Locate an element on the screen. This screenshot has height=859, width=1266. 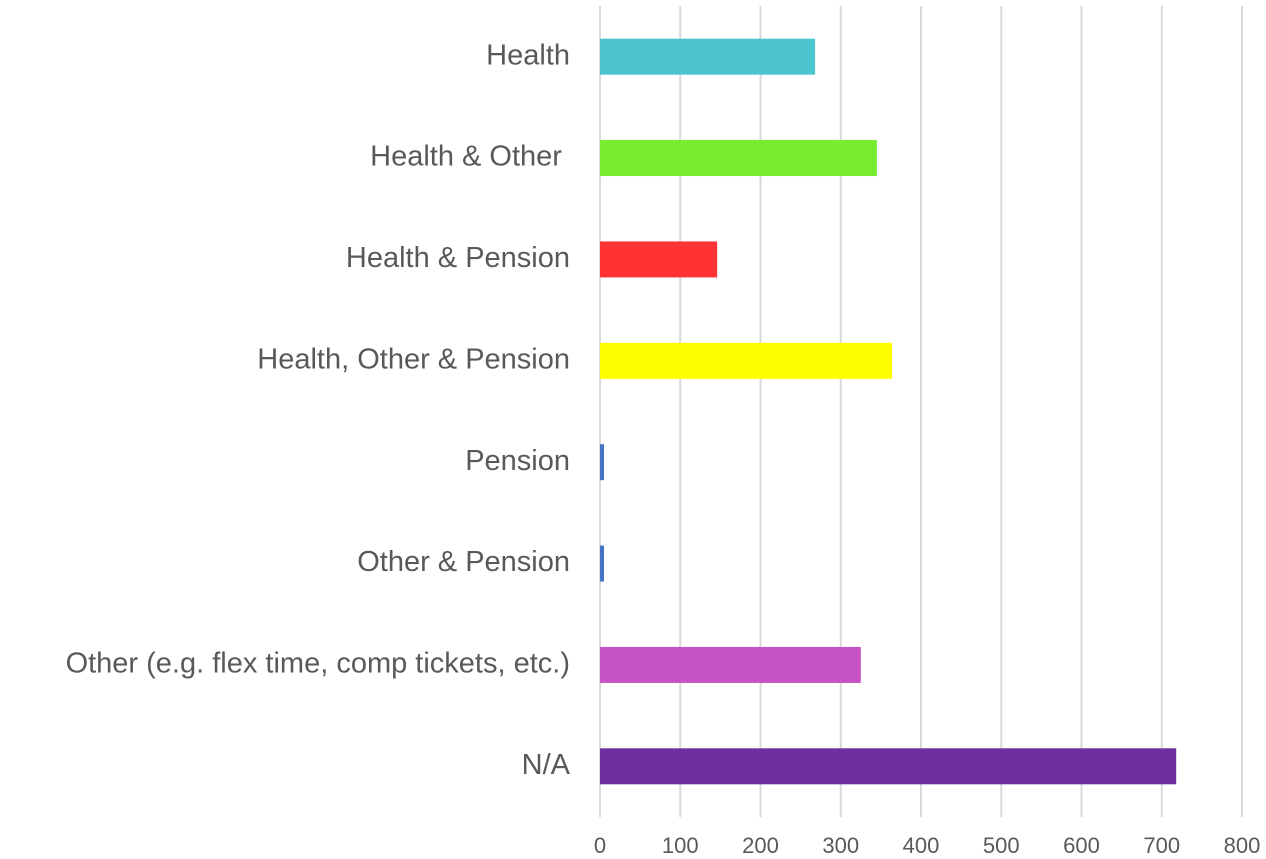
y-tick-label: Pension is located at coordinates (517, 461).